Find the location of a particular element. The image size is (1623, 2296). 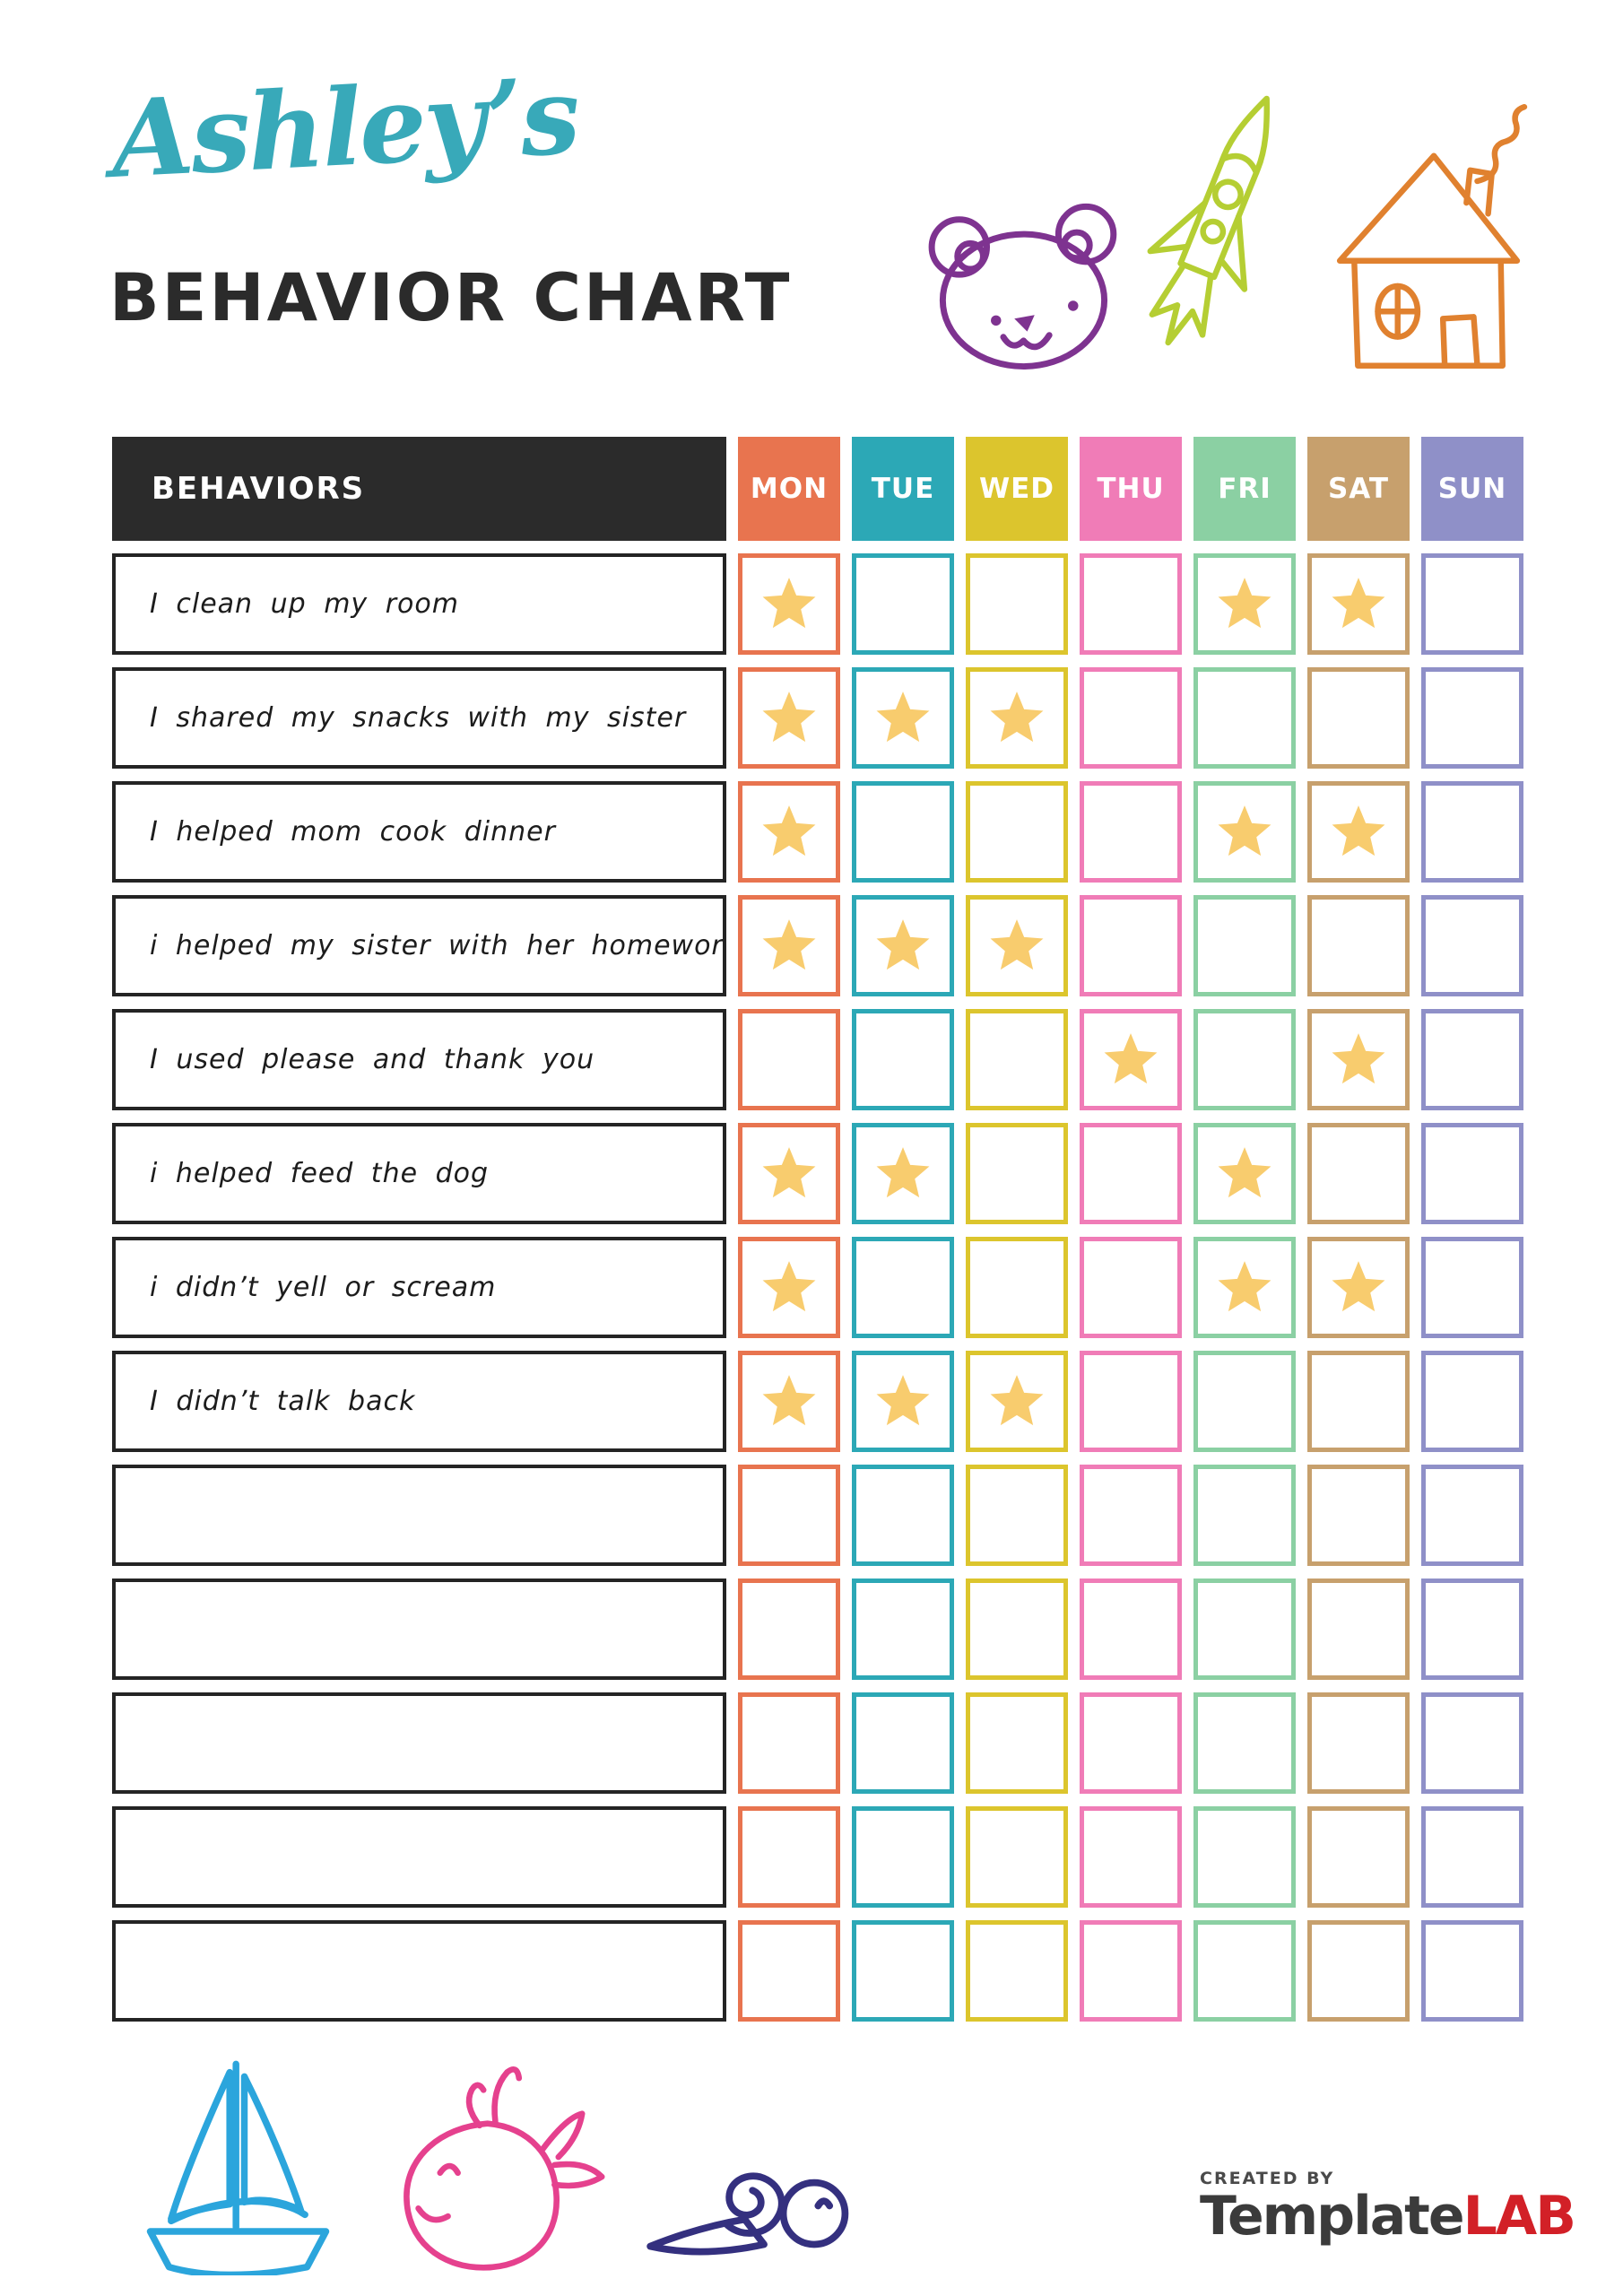

day-header-mon: MON is located at coordinates (789, 489).